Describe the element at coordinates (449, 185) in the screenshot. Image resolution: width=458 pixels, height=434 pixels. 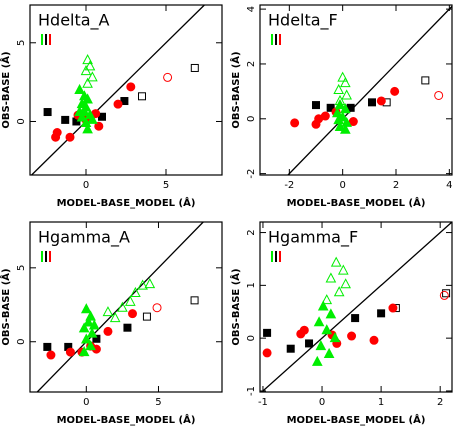
I see `x-tick-label: 4` at that location.